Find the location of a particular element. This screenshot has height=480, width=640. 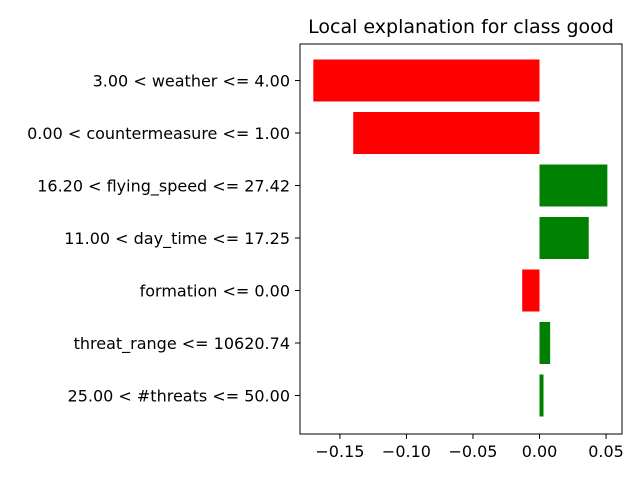

y-tick-label: formation <= 0.00 is located at coordinates (215, 291).